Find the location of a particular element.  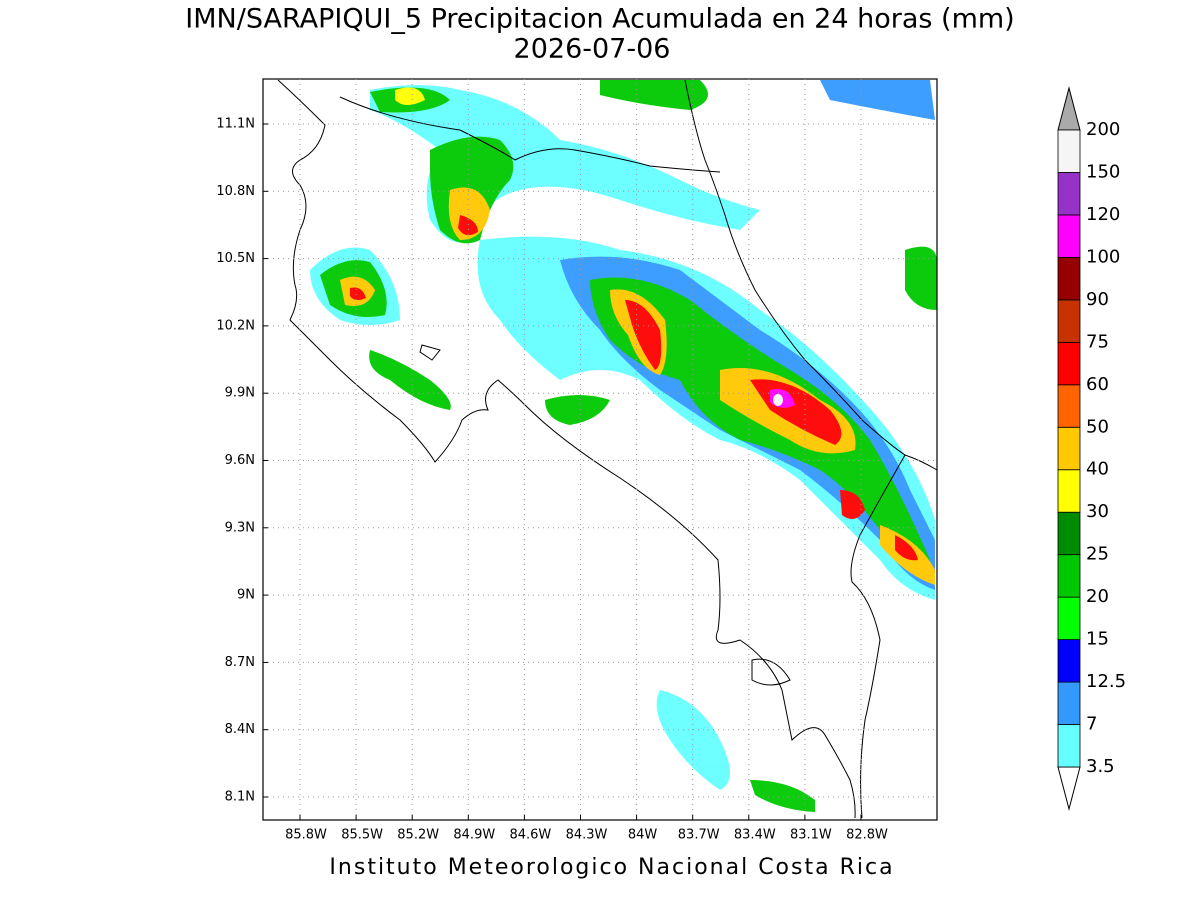

lat-tick-label: 10.2N is located at coordinates (235, 325).